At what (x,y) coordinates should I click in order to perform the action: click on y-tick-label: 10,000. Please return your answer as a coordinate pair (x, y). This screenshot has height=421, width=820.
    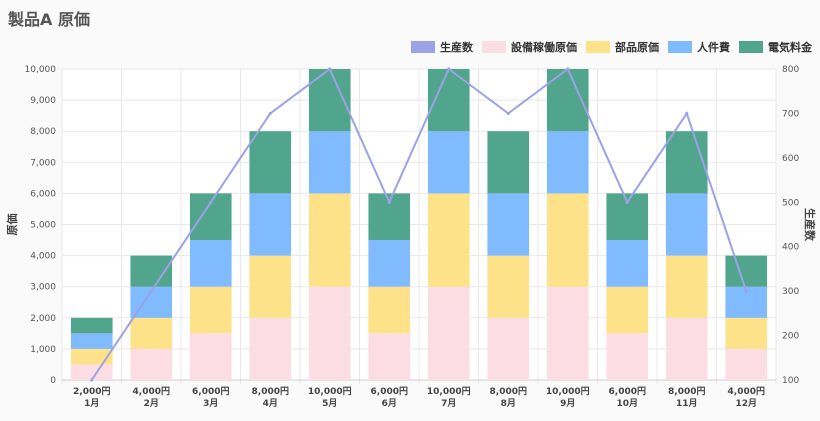
    Looking at the image, I should click on (41, 70).